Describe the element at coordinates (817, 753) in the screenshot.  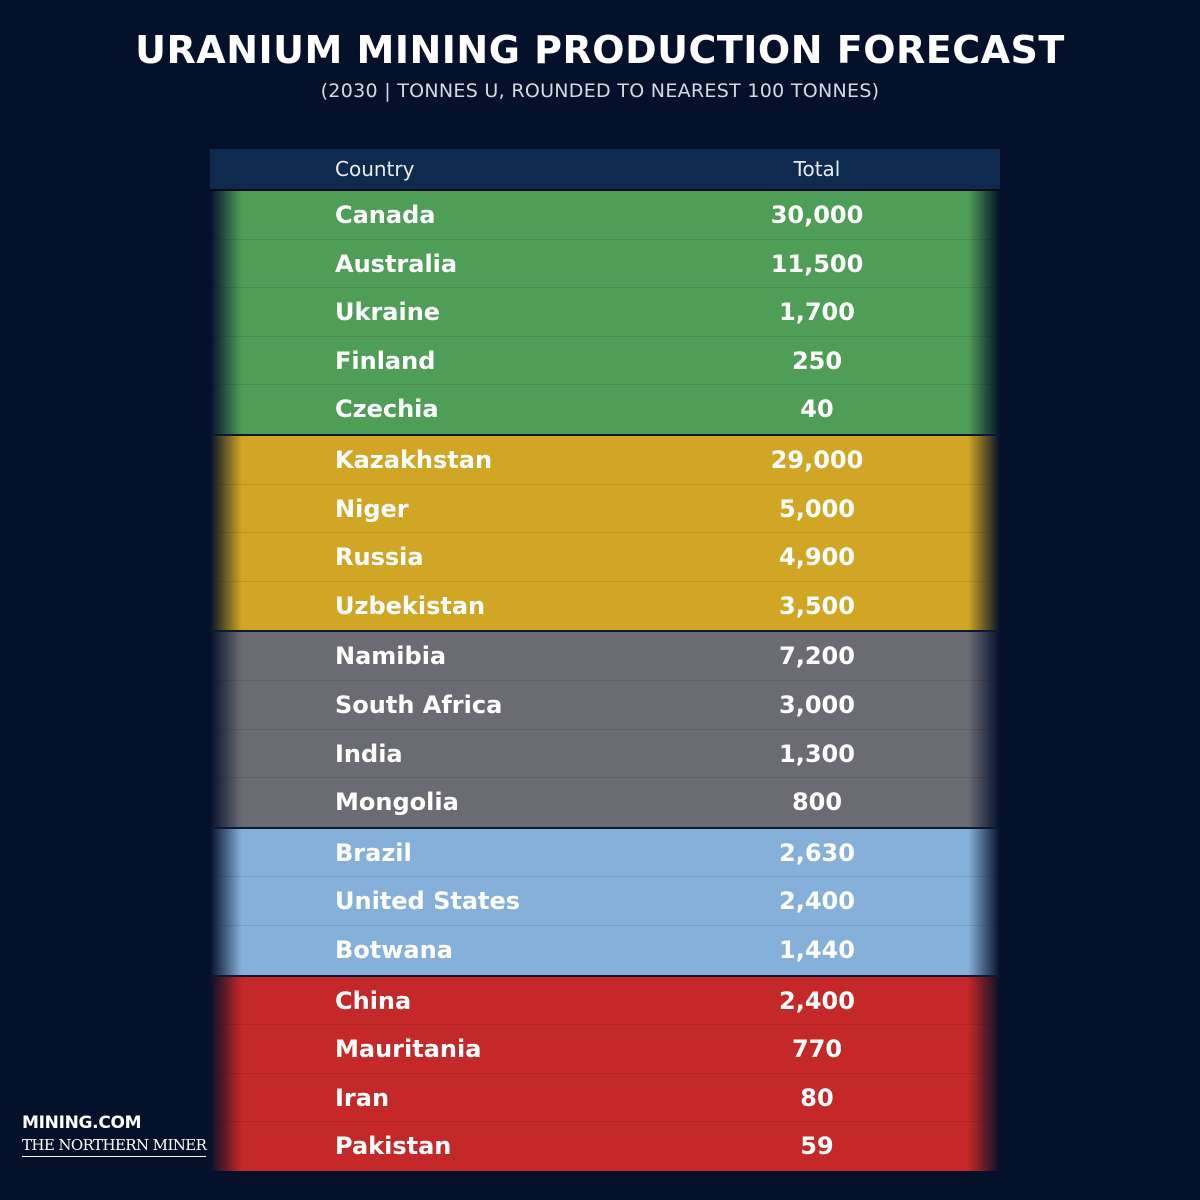
I see `total-cell: 1,300` at that location.